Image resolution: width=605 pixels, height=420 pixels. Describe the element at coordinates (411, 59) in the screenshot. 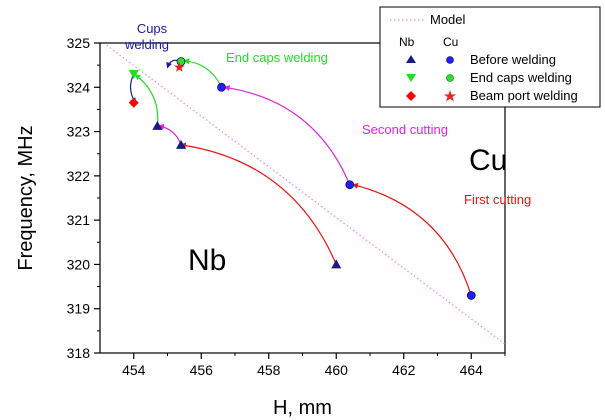

I see `legend-nb-before-marker` at that location.